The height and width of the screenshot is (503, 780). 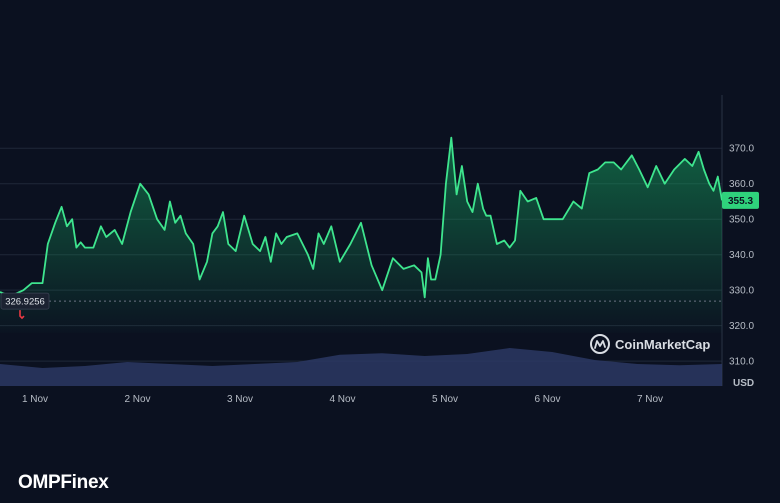 I want to click on x-tick-label: 4 Nov, so click(x=342, y=399).